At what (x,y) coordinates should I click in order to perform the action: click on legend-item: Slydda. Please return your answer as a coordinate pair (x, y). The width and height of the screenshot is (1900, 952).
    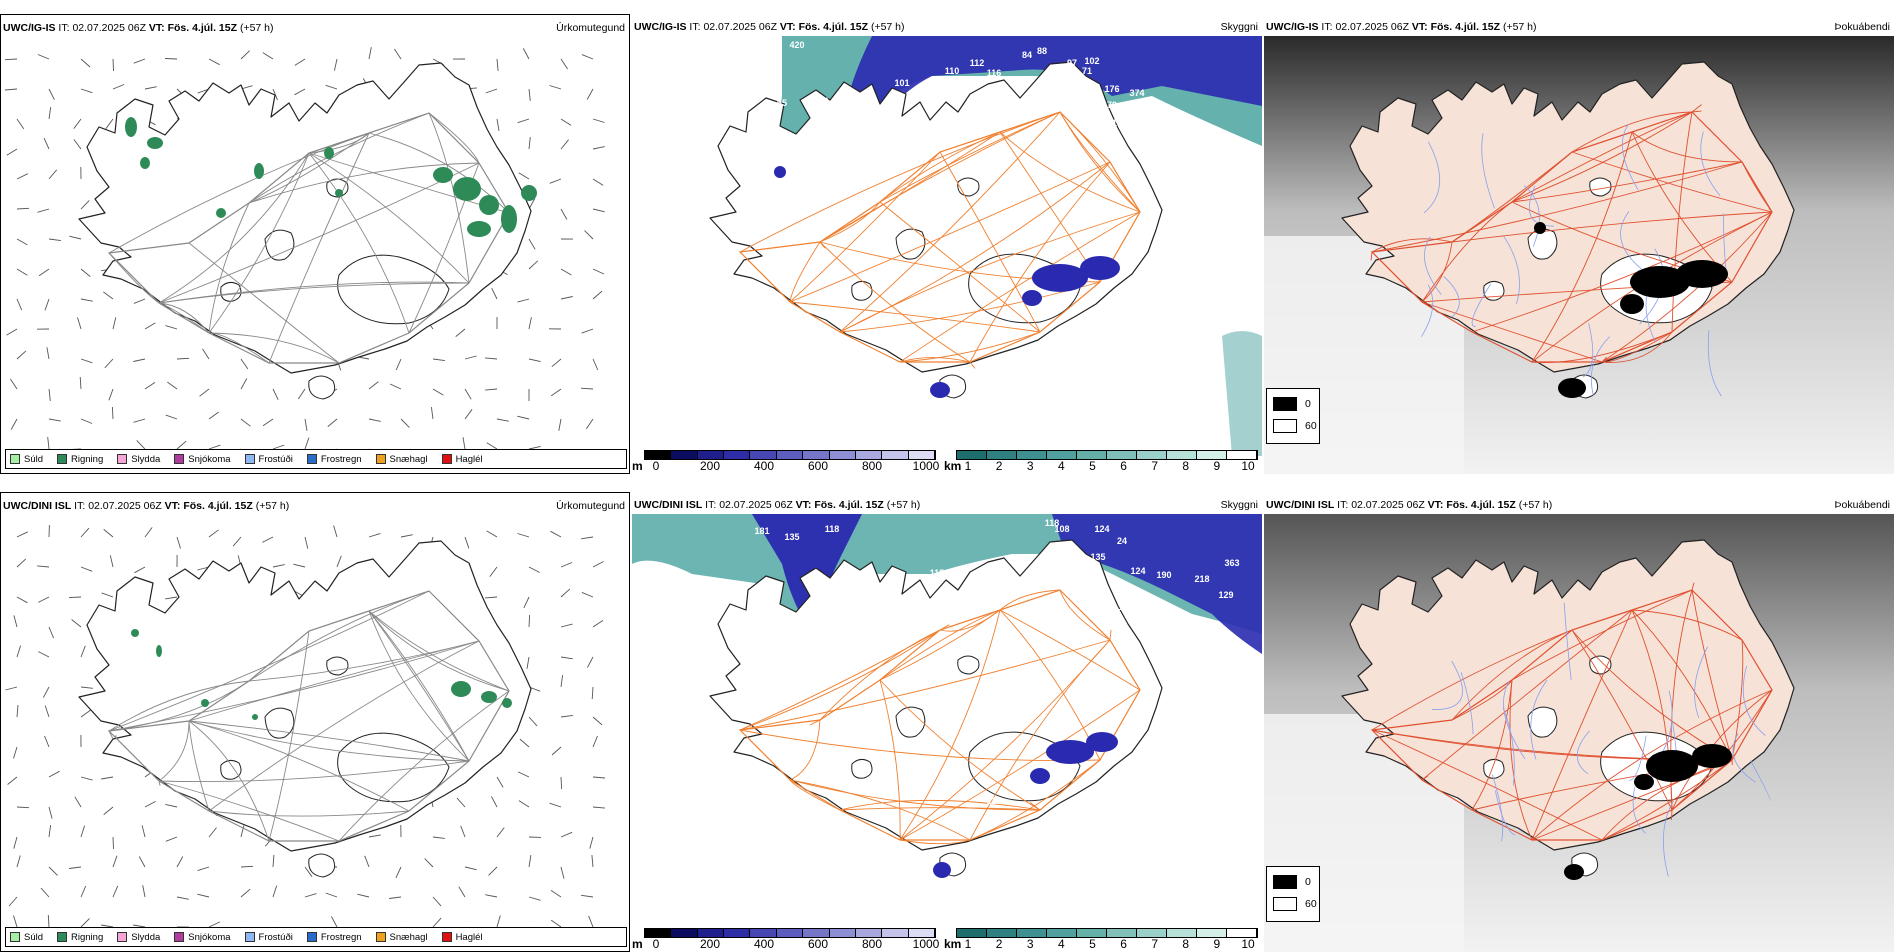
    Looking at the image, I should click on (138, 937).